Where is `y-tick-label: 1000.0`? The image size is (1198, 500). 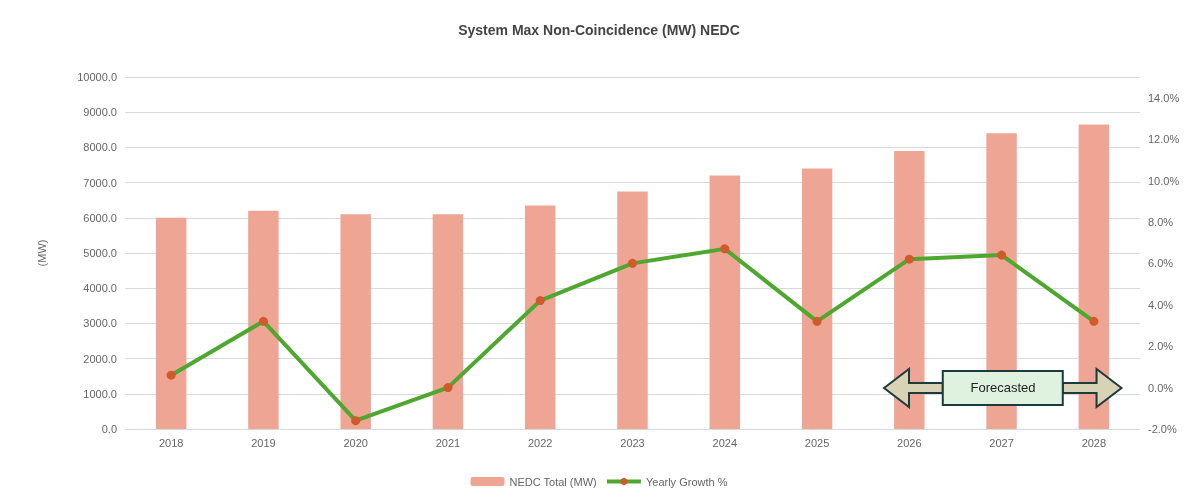
y-tick-label: 1000.0 is located at coordinates (100, 393).